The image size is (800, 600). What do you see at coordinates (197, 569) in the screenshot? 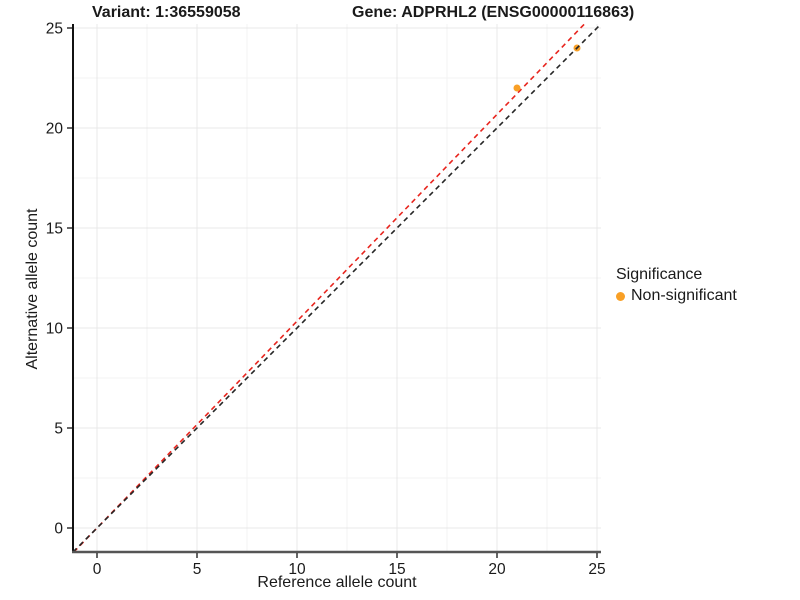
I see `x-tick-label: 5` at bounding box center [197, 569].